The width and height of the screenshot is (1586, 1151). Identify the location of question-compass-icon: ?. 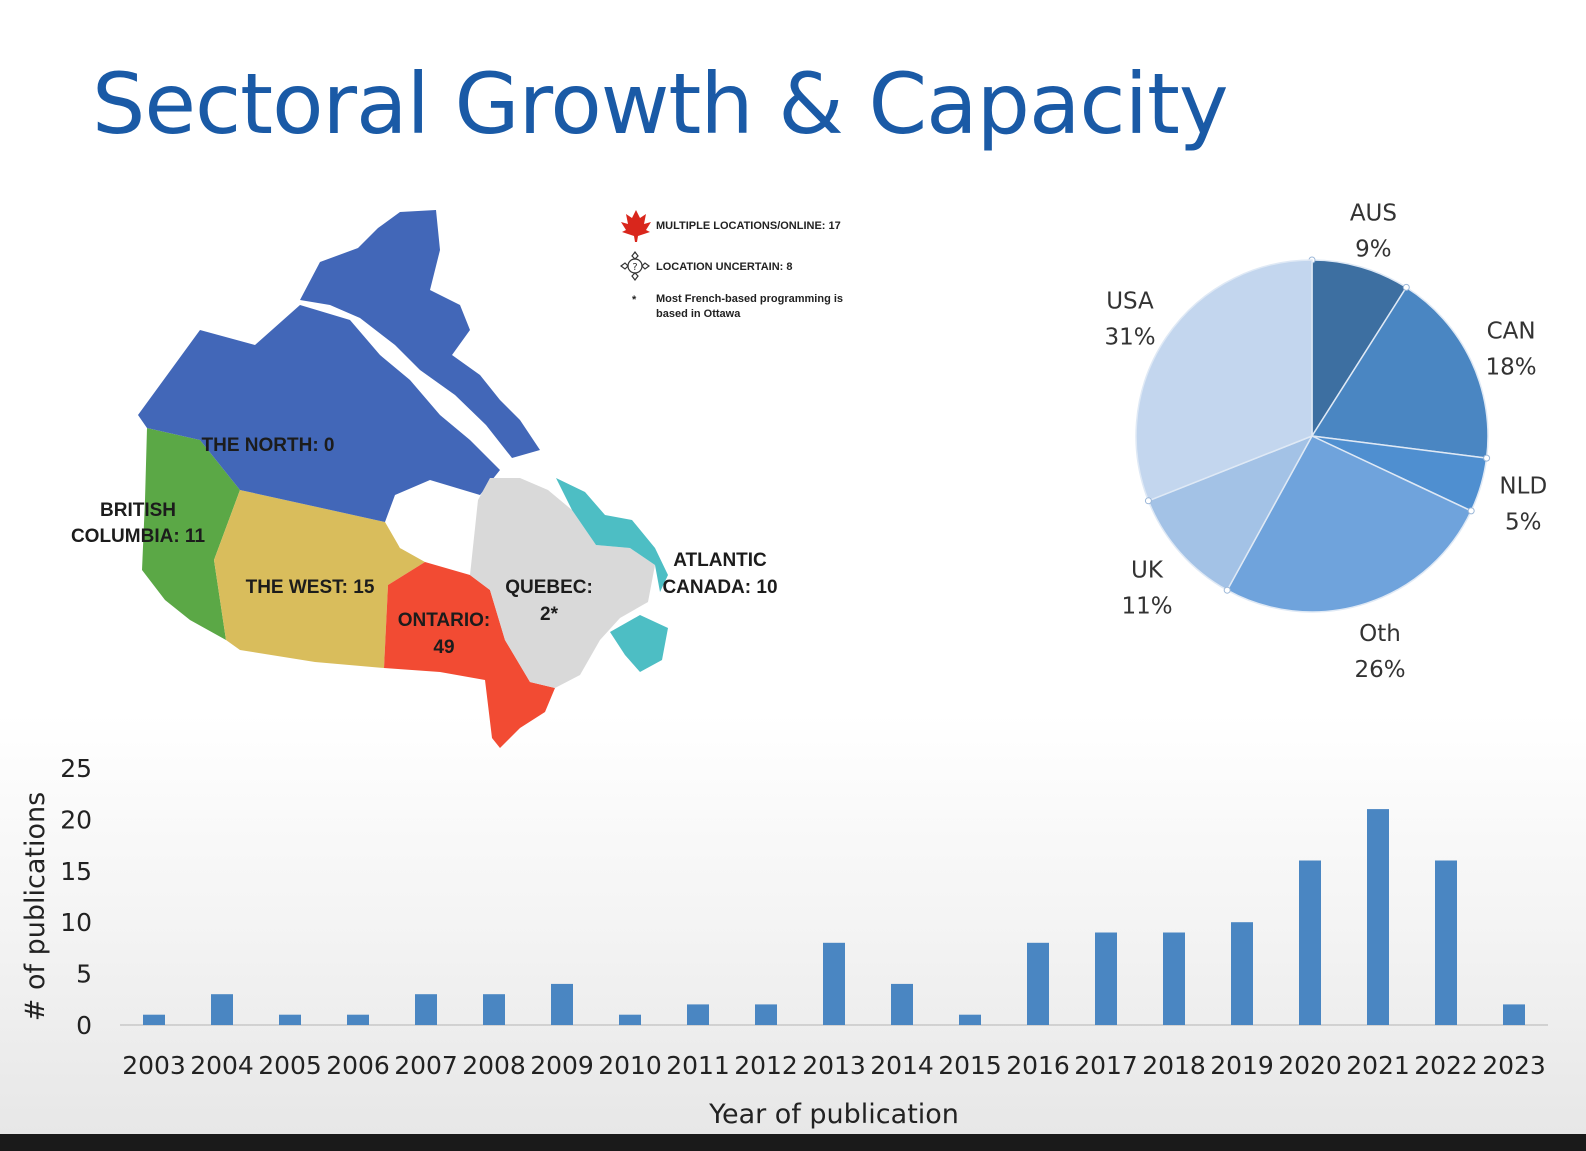
(635, 266).